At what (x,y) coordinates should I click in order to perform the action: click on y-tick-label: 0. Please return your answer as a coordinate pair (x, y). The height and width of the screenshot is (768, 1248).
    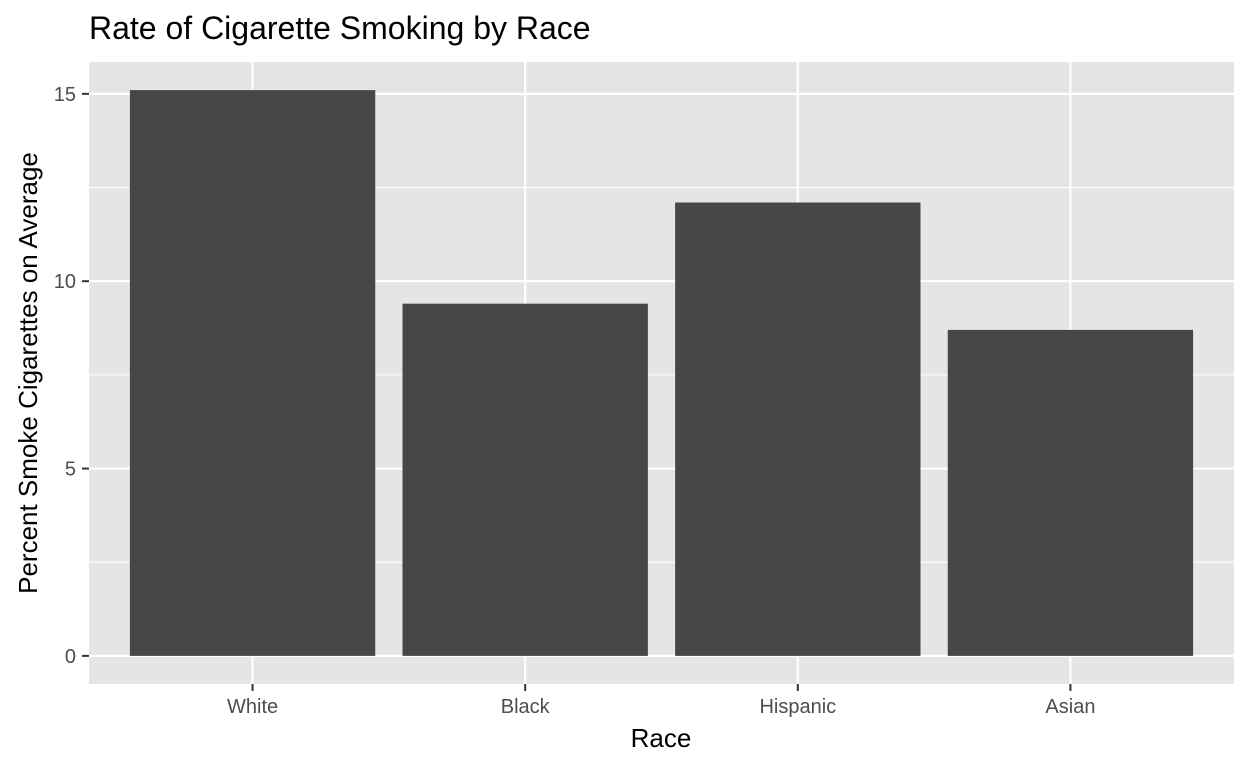
    Looking at the image, I should click on (70, 657).